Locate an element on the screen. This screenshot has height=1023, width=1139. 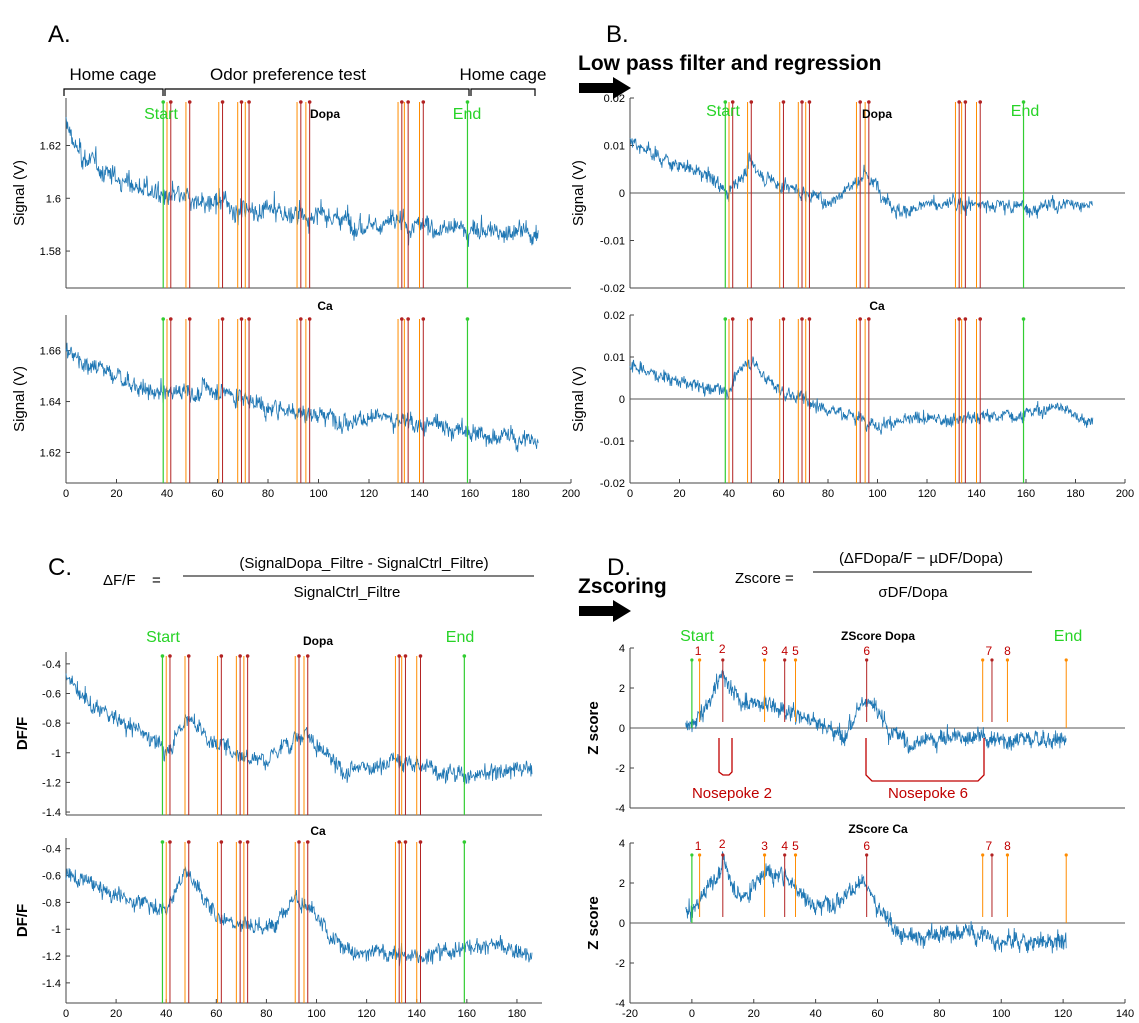
panel-d2-title: ZScore Ca is located at coordinates (878, 829).